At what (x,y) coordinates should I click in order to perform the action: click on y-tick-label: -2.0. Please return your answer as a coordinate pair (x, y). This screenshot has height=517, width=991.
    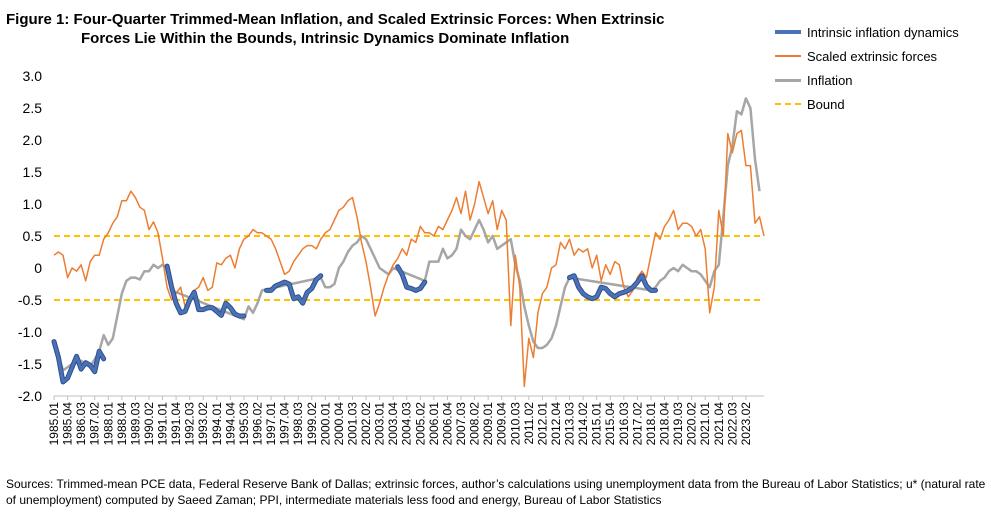
    Looking at the image, I should click on (30, 396).